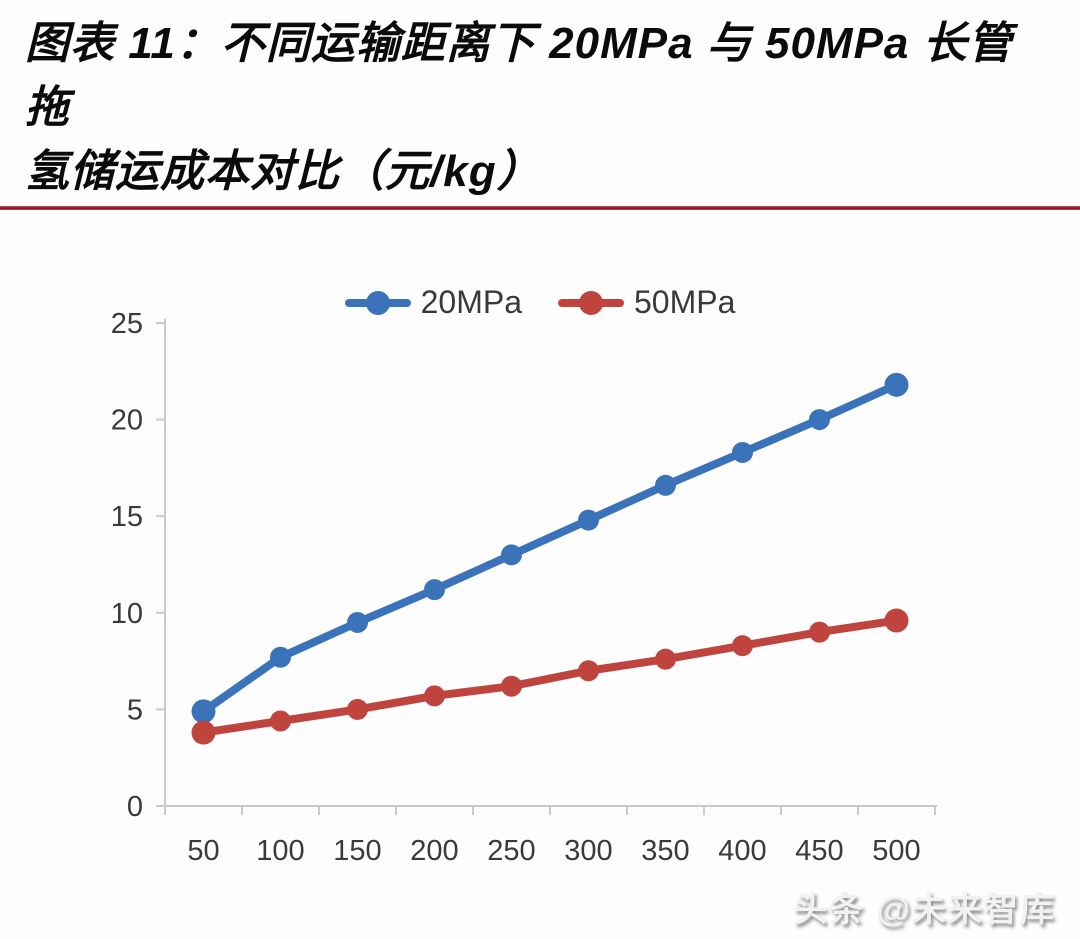  What do you see at coordinates (280, 851) in the screenshot?
I see `x-tick-label: 100` at bounding box center [280, 851].